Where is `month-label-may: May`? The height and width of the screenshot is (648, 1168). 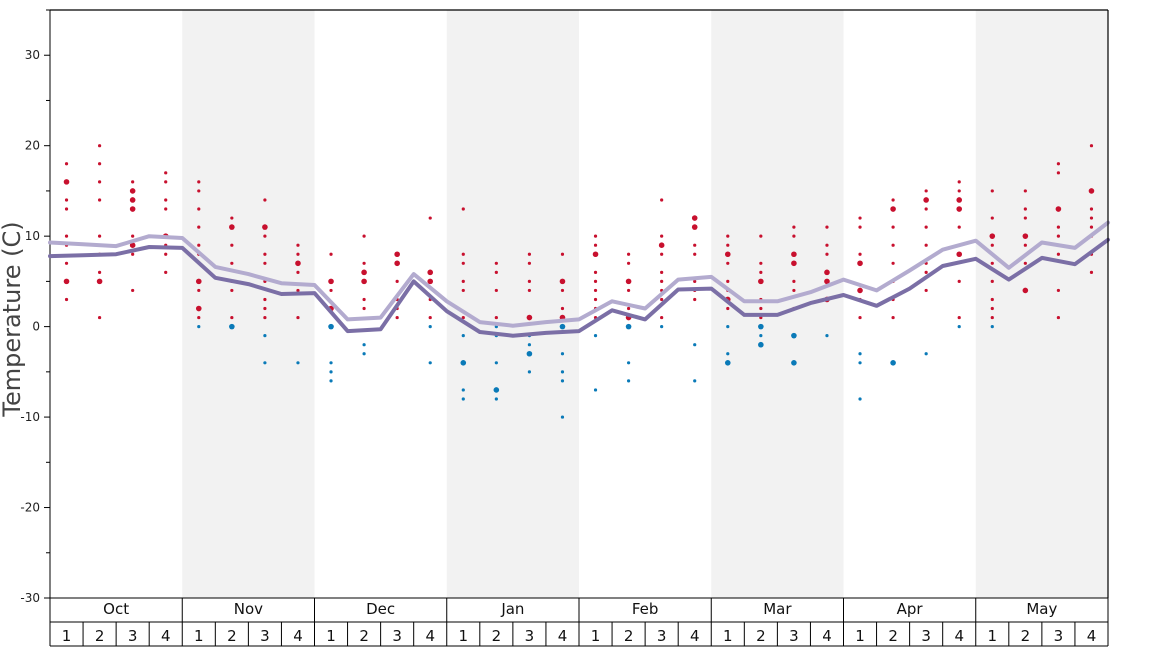
month-label-may: May is located at coordinates (1041, 609).